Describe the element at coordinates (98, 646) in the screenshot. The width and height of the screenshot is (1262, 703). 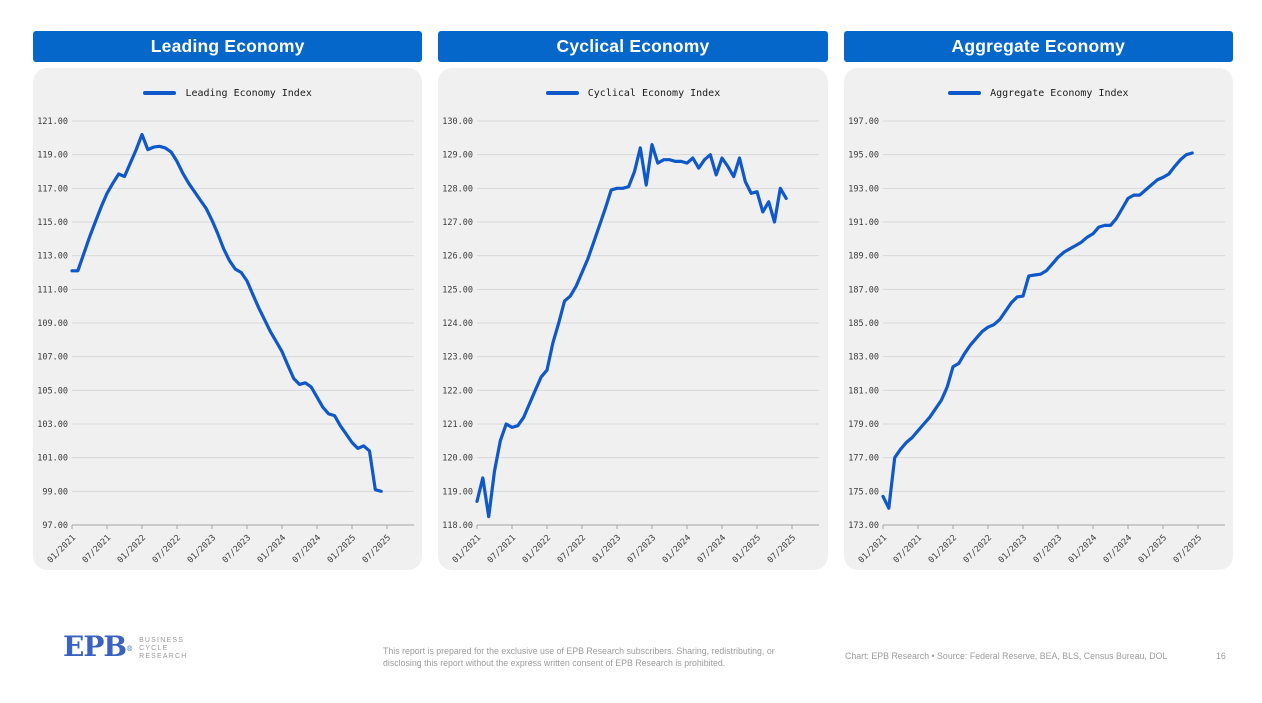
I see `epb-logo-text: EPB®` at that location.